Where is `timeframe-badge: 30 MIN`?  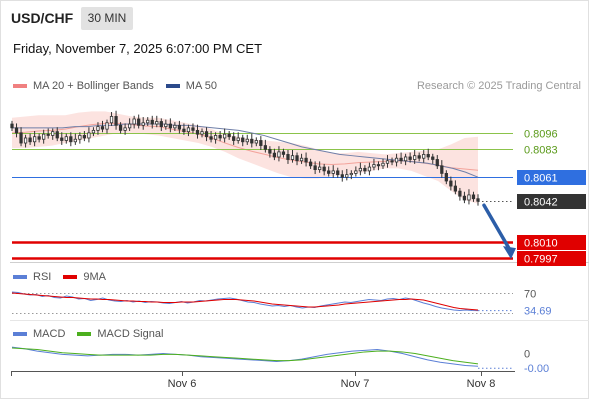
timeframe-badge: 30 MIN is located at coordinates (107, 18).